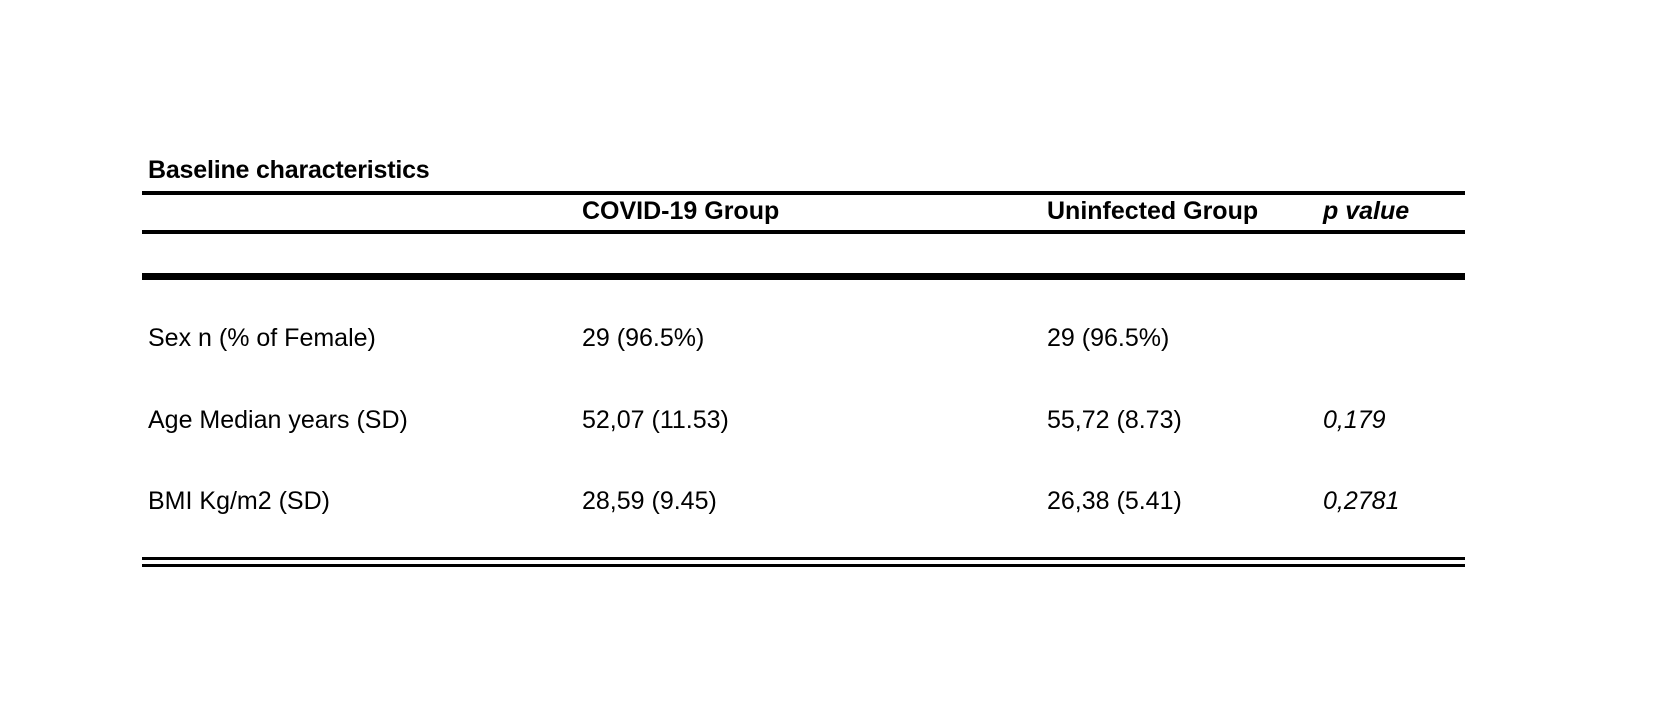 The image size is (1654, 719). Describe the element at coordinates (262, 338) in the screenshot. I see `row-label: Sex n (% of Female)` at that location.